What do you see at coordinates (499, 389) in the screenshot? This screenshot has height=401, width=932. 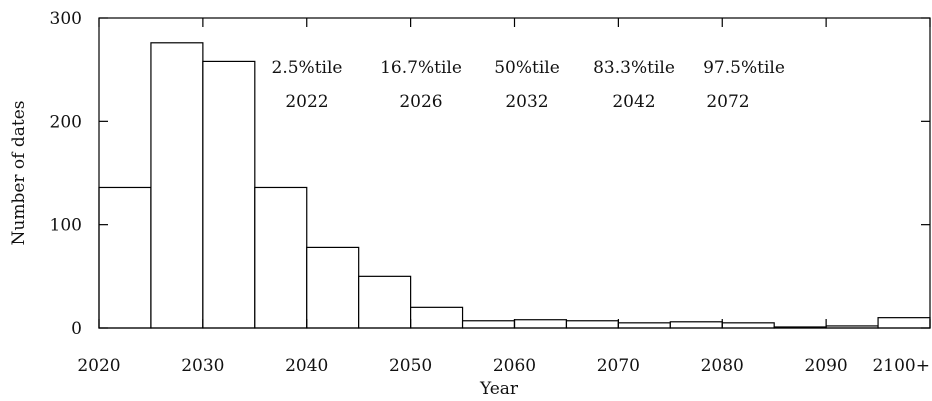 I see `x-axis-title: Year` at bounding box center [499, 389].